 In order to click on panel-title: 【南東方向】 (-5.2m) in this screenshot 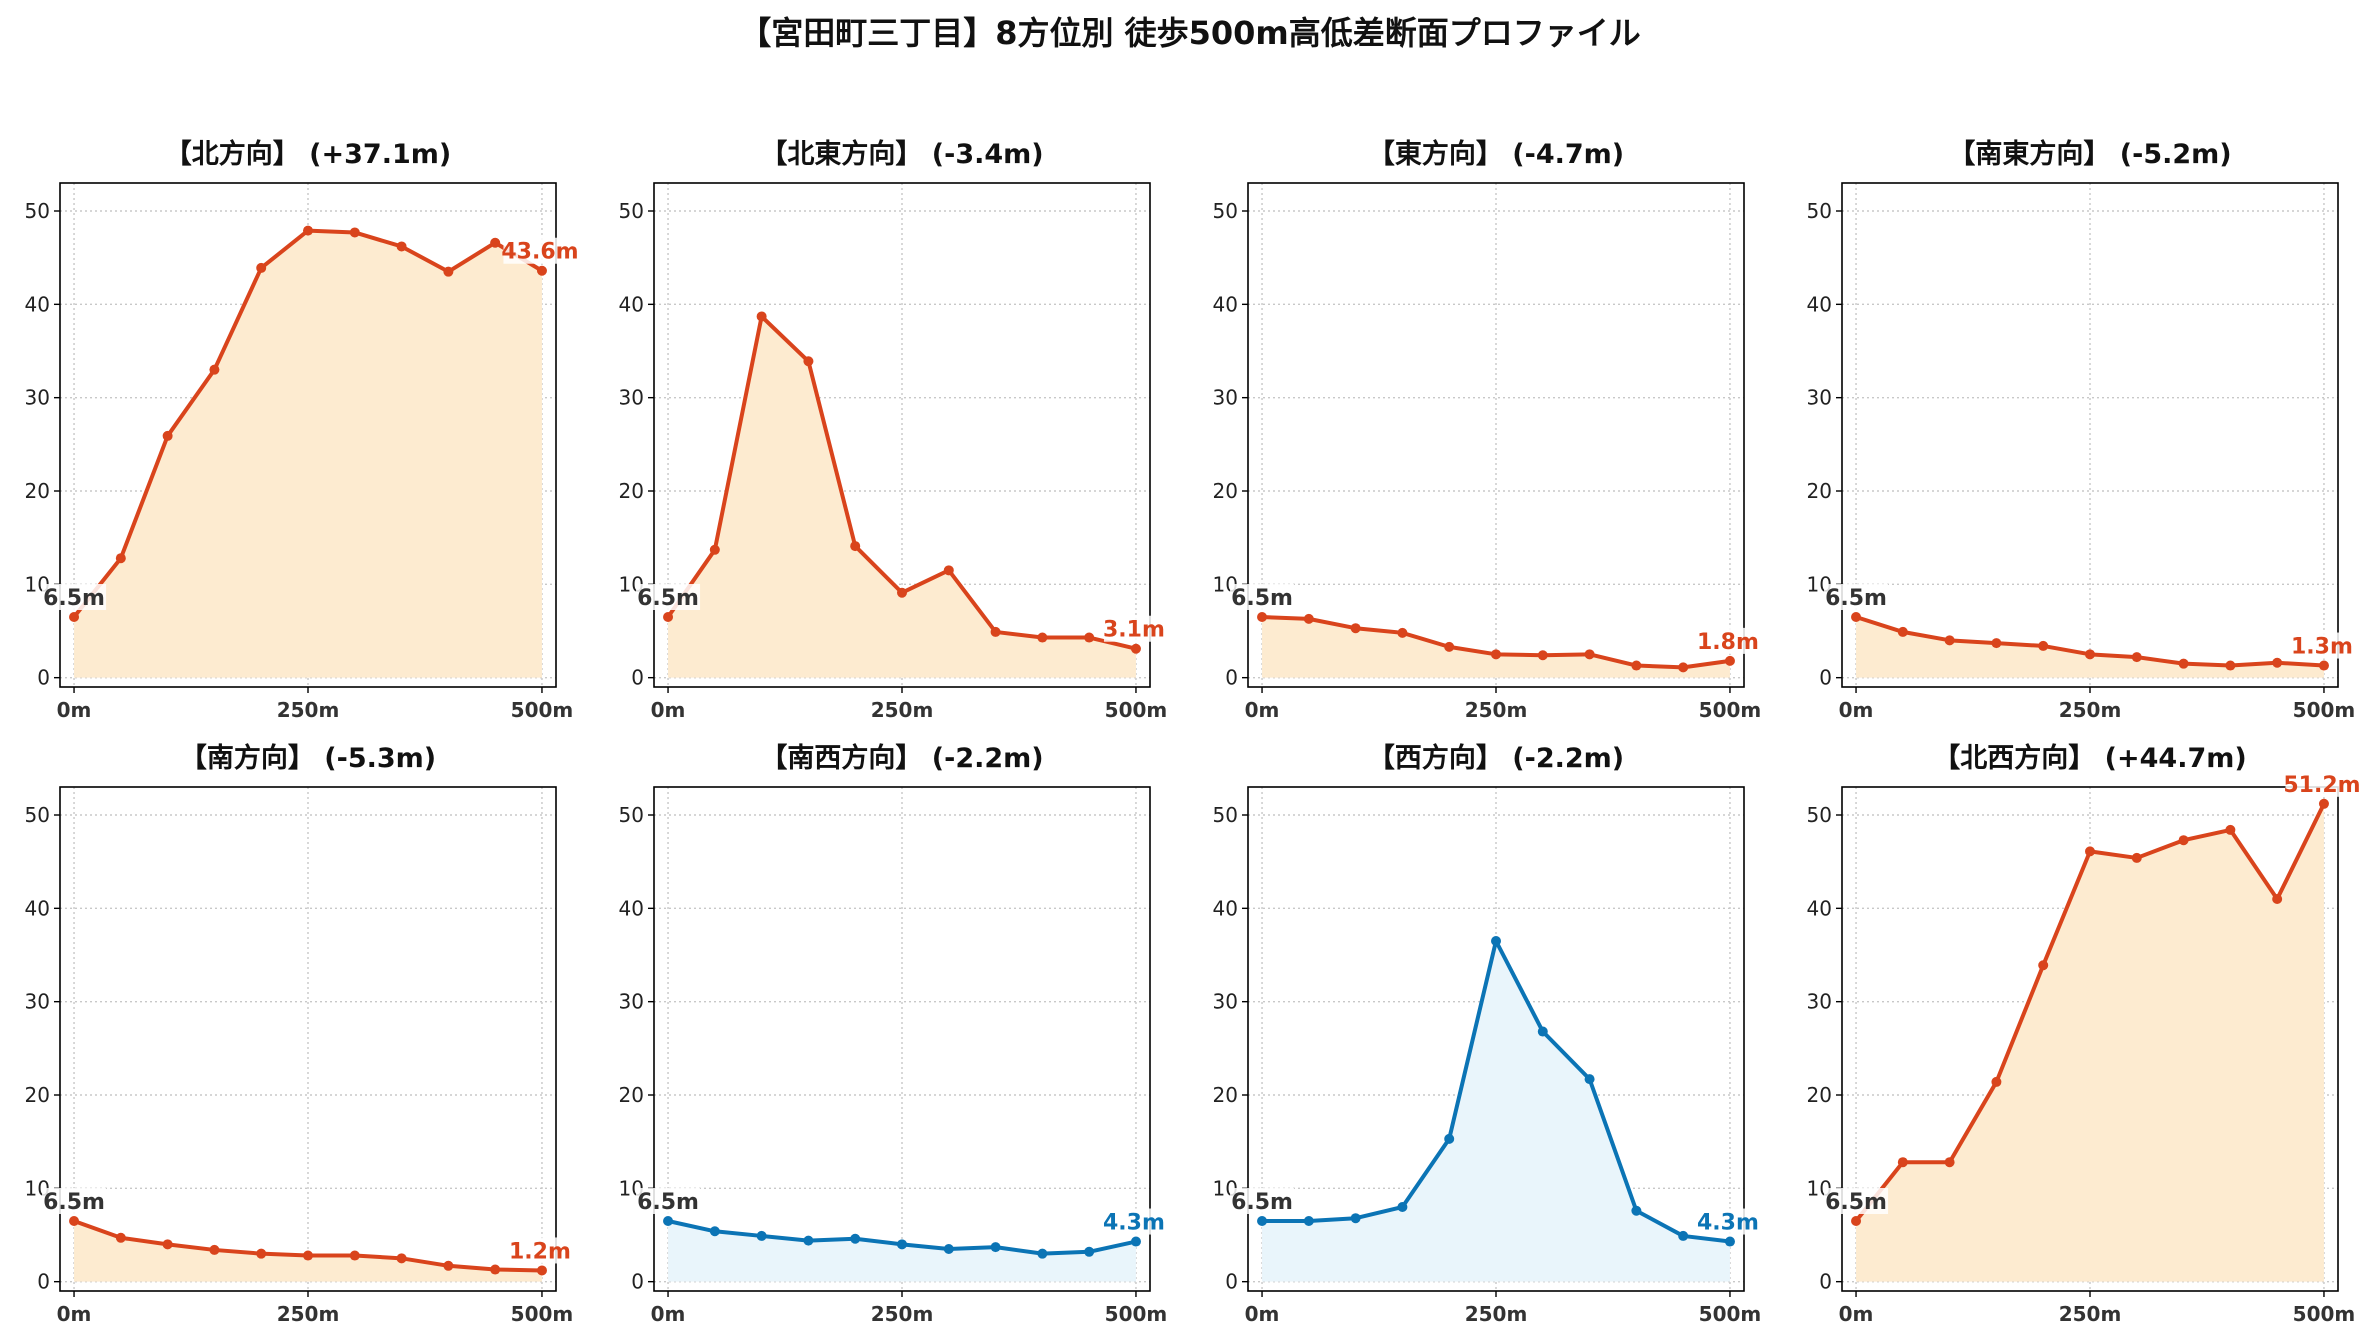, I will do `click(2089, 154)`.